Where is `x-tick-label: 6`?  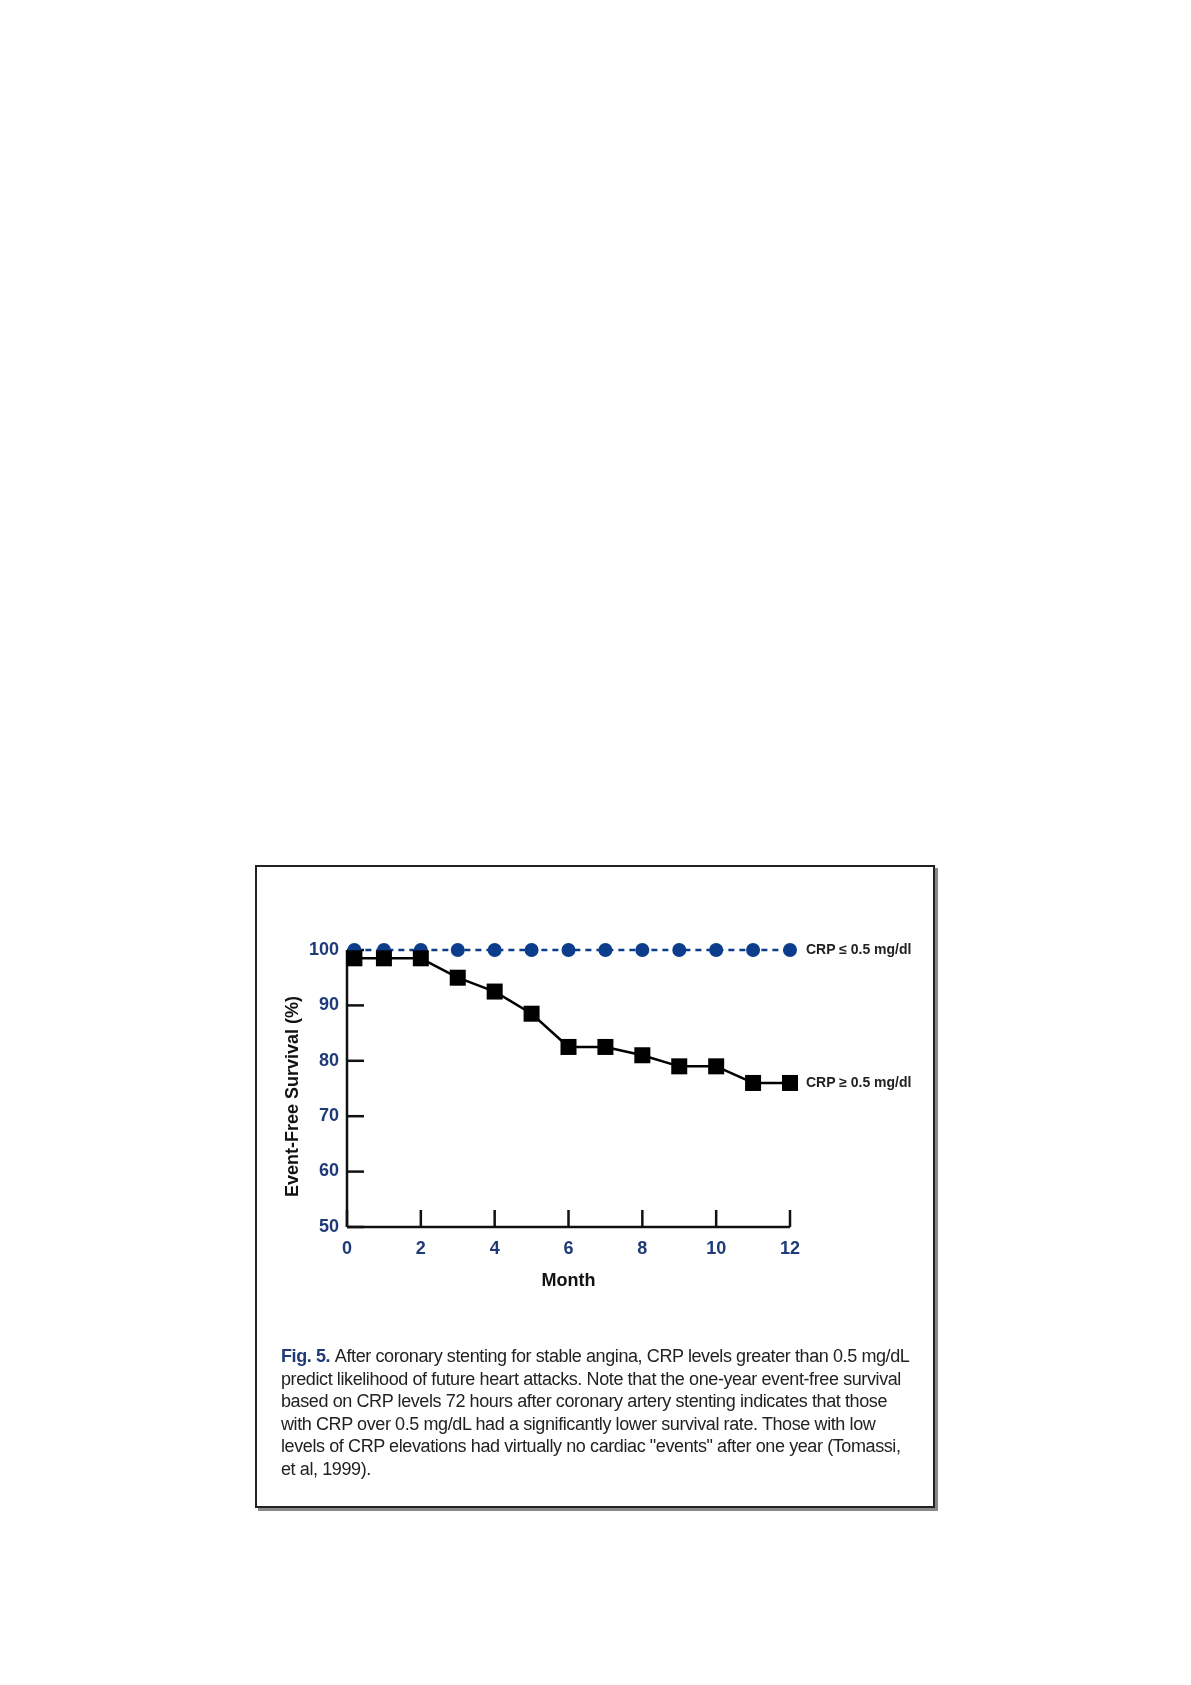 x-tick-label: 6 is located at coordinates (568, 1247).